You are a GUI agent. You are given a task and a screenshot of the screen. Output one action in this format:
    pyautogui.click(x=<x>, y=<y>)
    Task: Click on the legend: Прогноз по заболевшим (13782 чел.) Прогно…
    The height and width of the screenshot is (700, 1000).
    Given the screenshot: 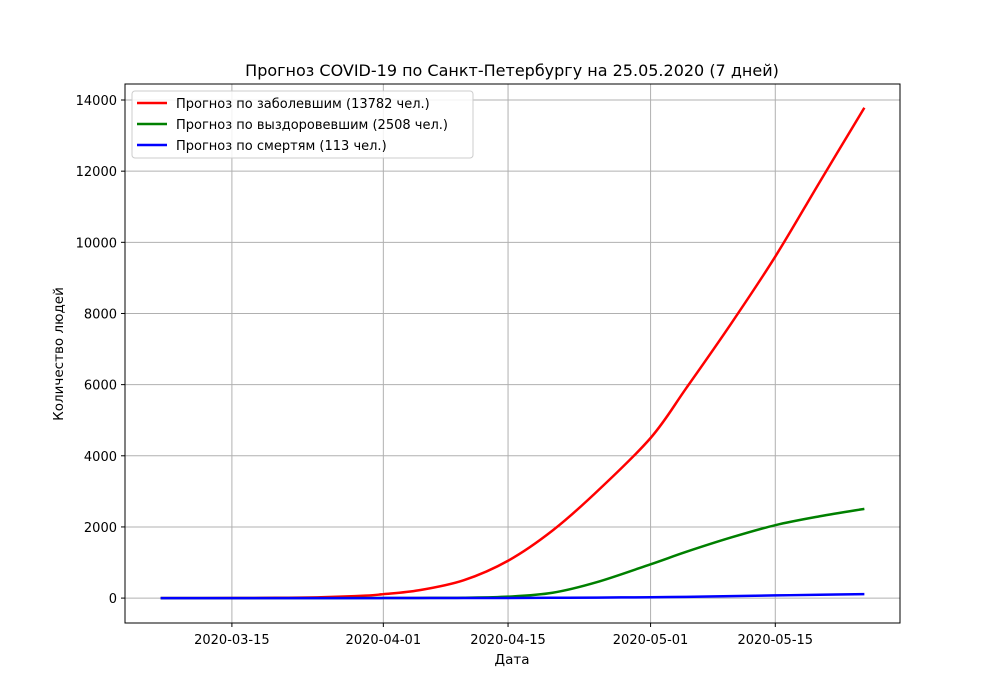 What is the action you would take?
    pyautogui.click(x=302, y=124)
    